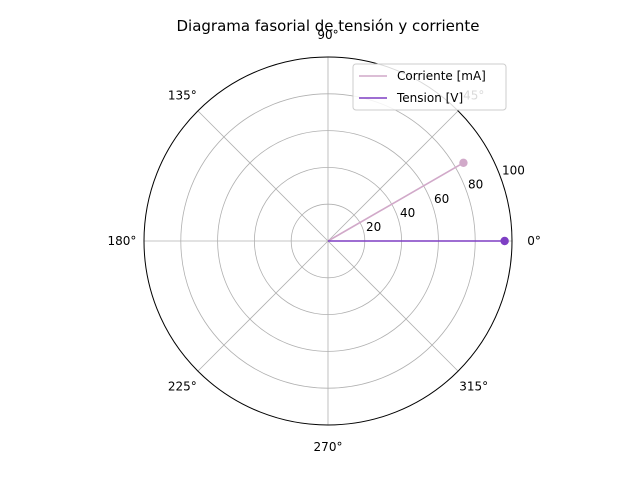 The image size is (640, 480). What do you see at coordinates (441, 199) in the screenshot?
I see `radial-tick-label: 60` at bounding box center [441, 199].